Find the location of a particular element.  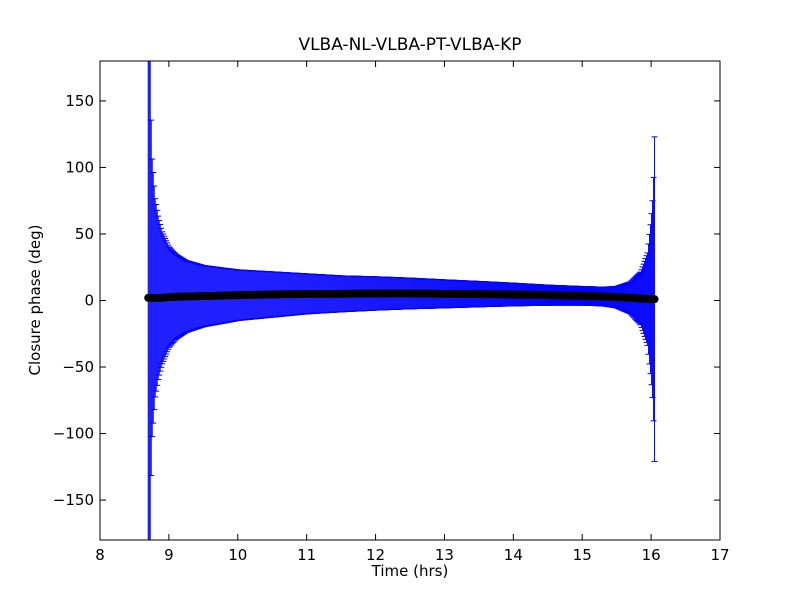

y-tick-label: 150 is located at coordinates (79, 101).